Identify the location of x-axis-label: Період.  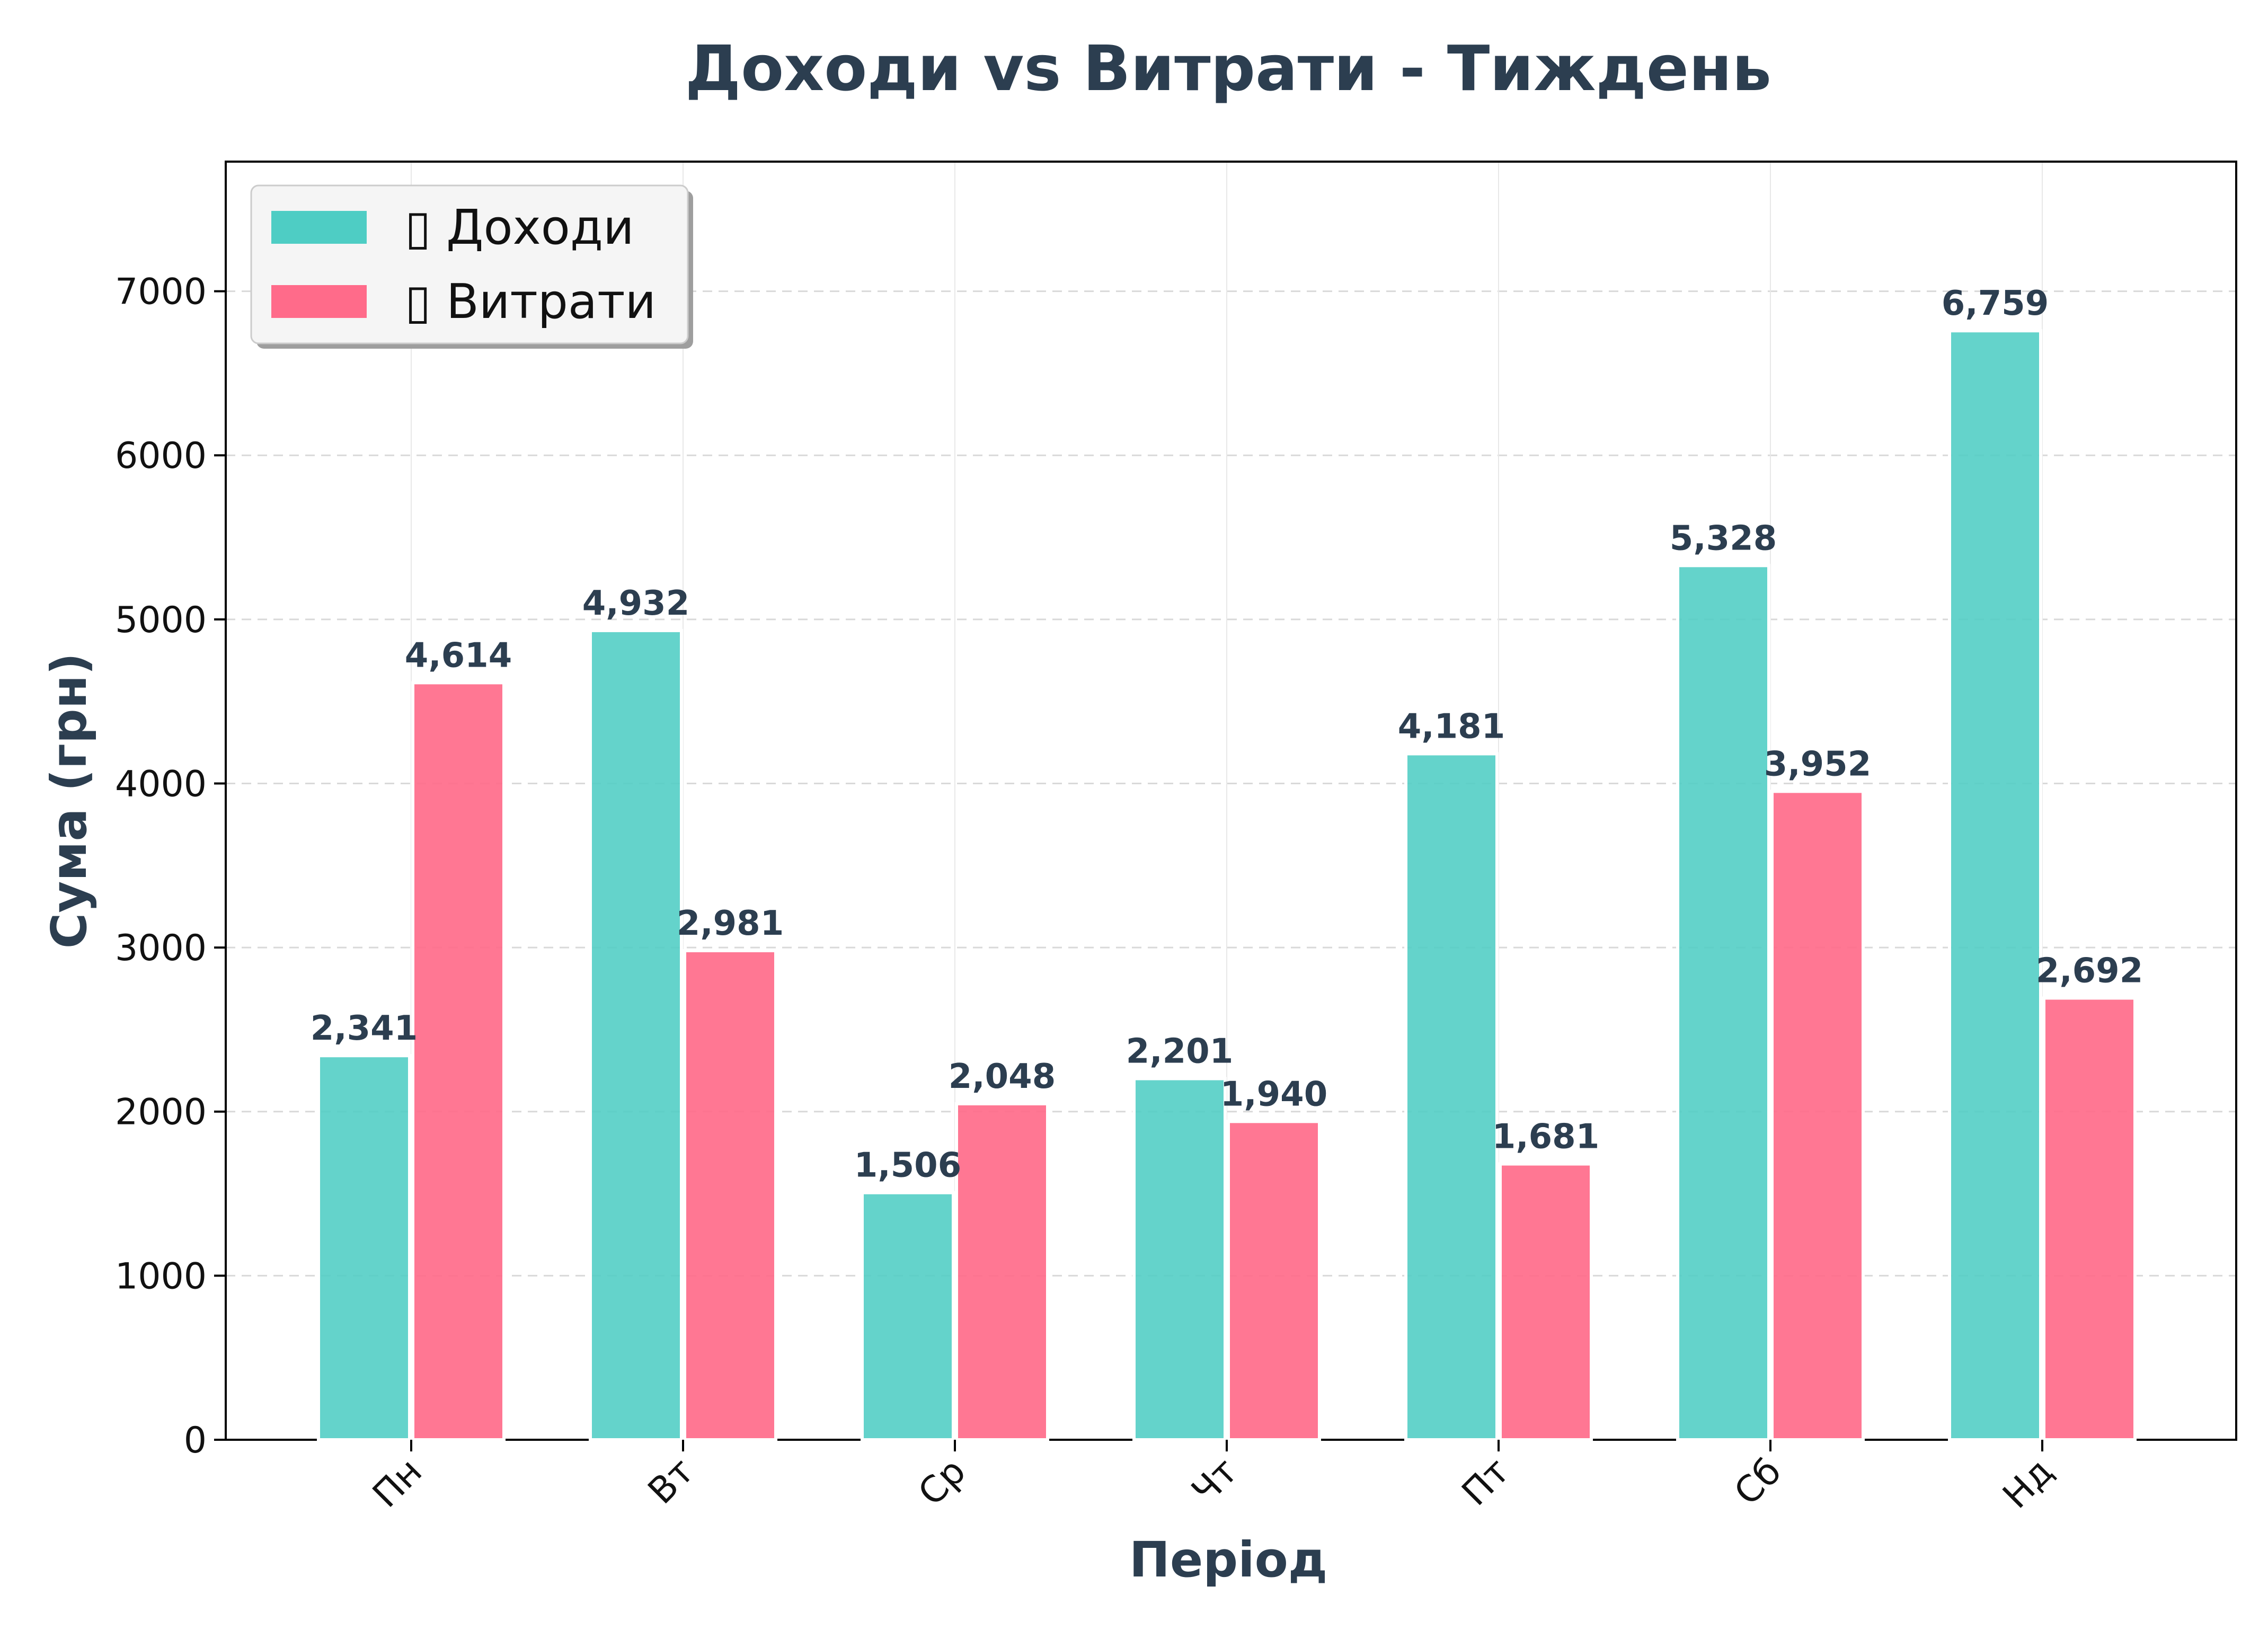
(1228, 1560).